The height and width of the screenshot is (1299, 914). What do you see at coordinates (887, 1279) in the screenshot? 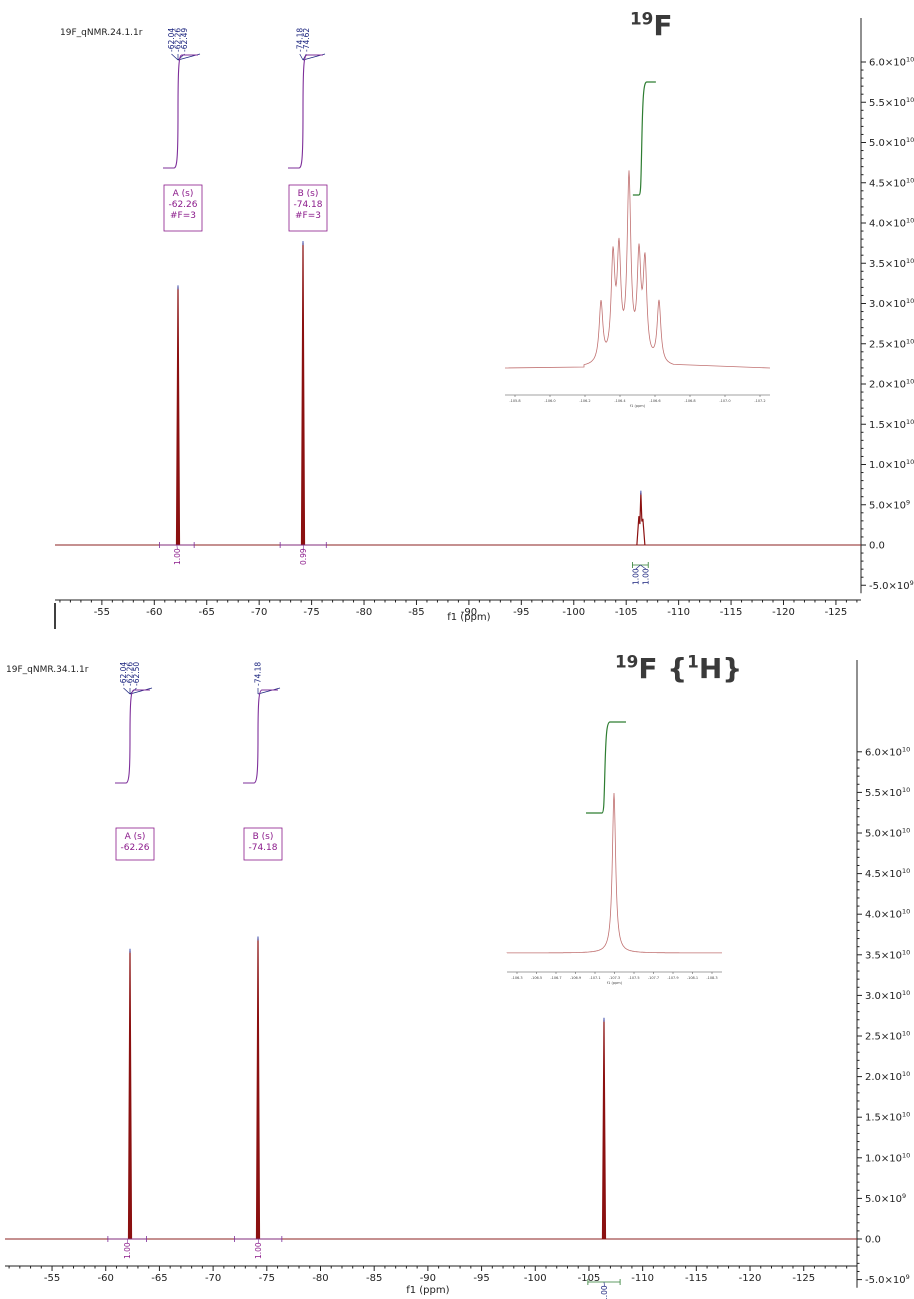
I see `y-tick-label: -5.0×10⁹` at bounding box center [887, 1279].